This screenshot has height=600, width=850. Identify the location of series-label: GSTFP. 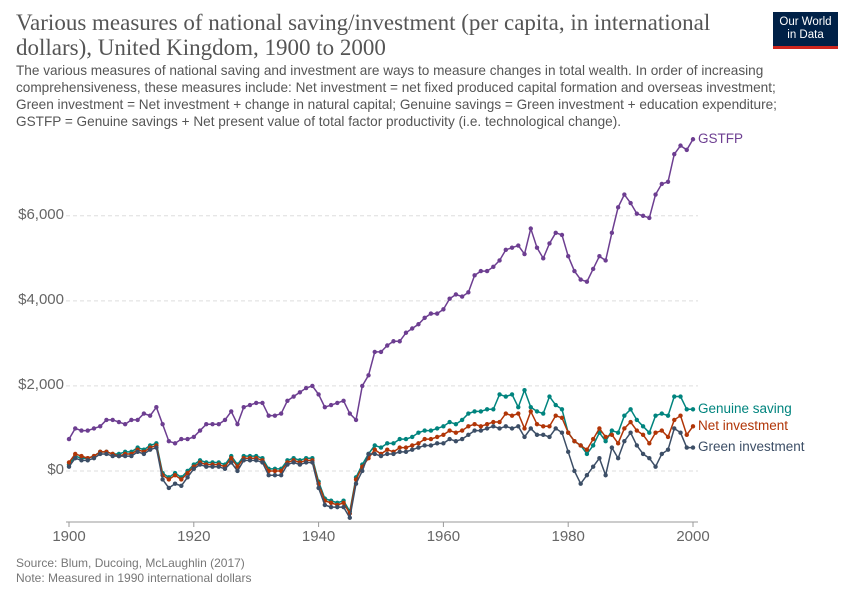
(720, 138).